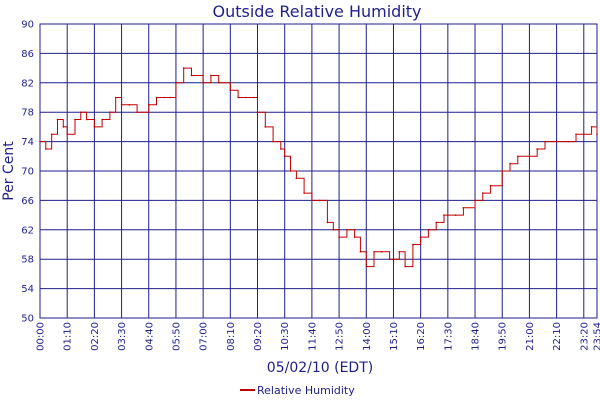  I want to click on x-tick-label: 22:10, so click(557, 336).